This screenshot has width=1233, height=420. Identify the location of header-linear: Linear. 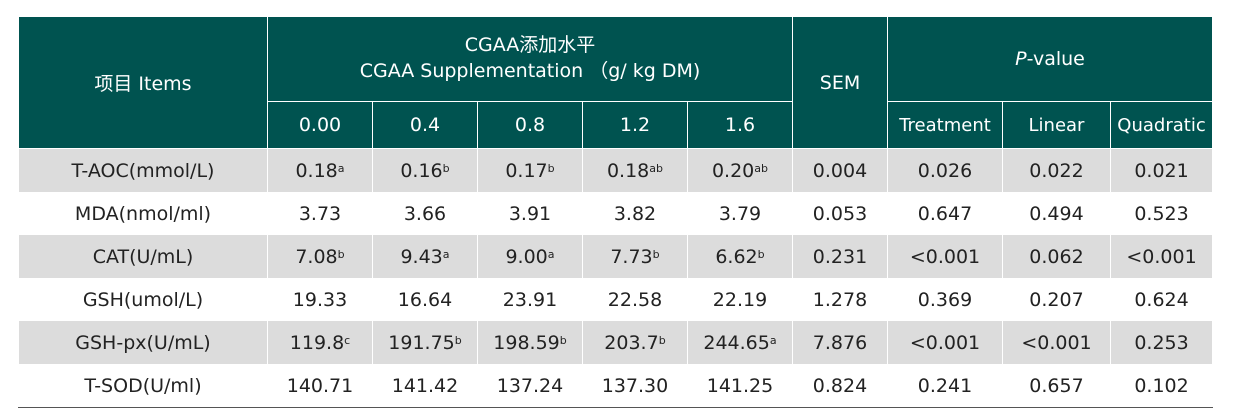
(1056, 125).